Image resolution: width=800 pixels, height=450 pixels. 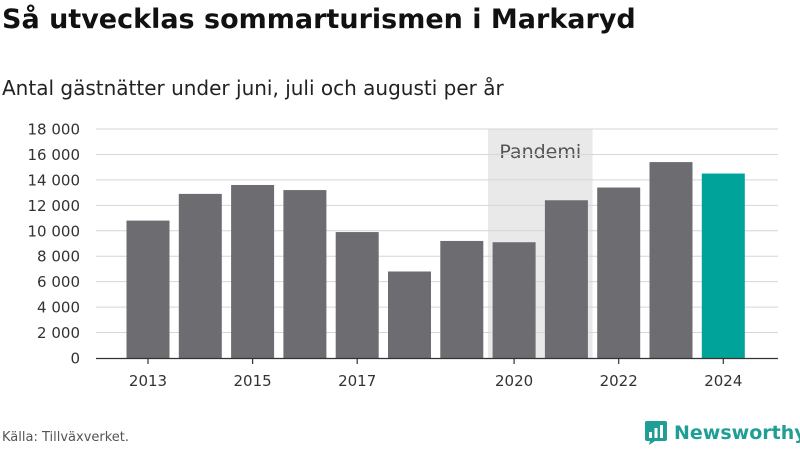 I want to click on y-tick-label: 12 000, so click(x=54, y=206).